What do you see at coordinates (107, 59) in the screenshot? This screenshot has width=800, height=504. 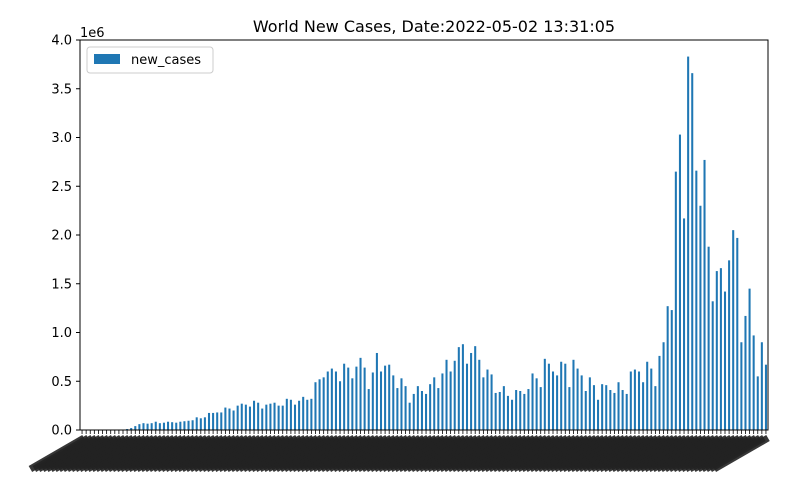 I see `legend-swatch` at bounding box center [107, 59].